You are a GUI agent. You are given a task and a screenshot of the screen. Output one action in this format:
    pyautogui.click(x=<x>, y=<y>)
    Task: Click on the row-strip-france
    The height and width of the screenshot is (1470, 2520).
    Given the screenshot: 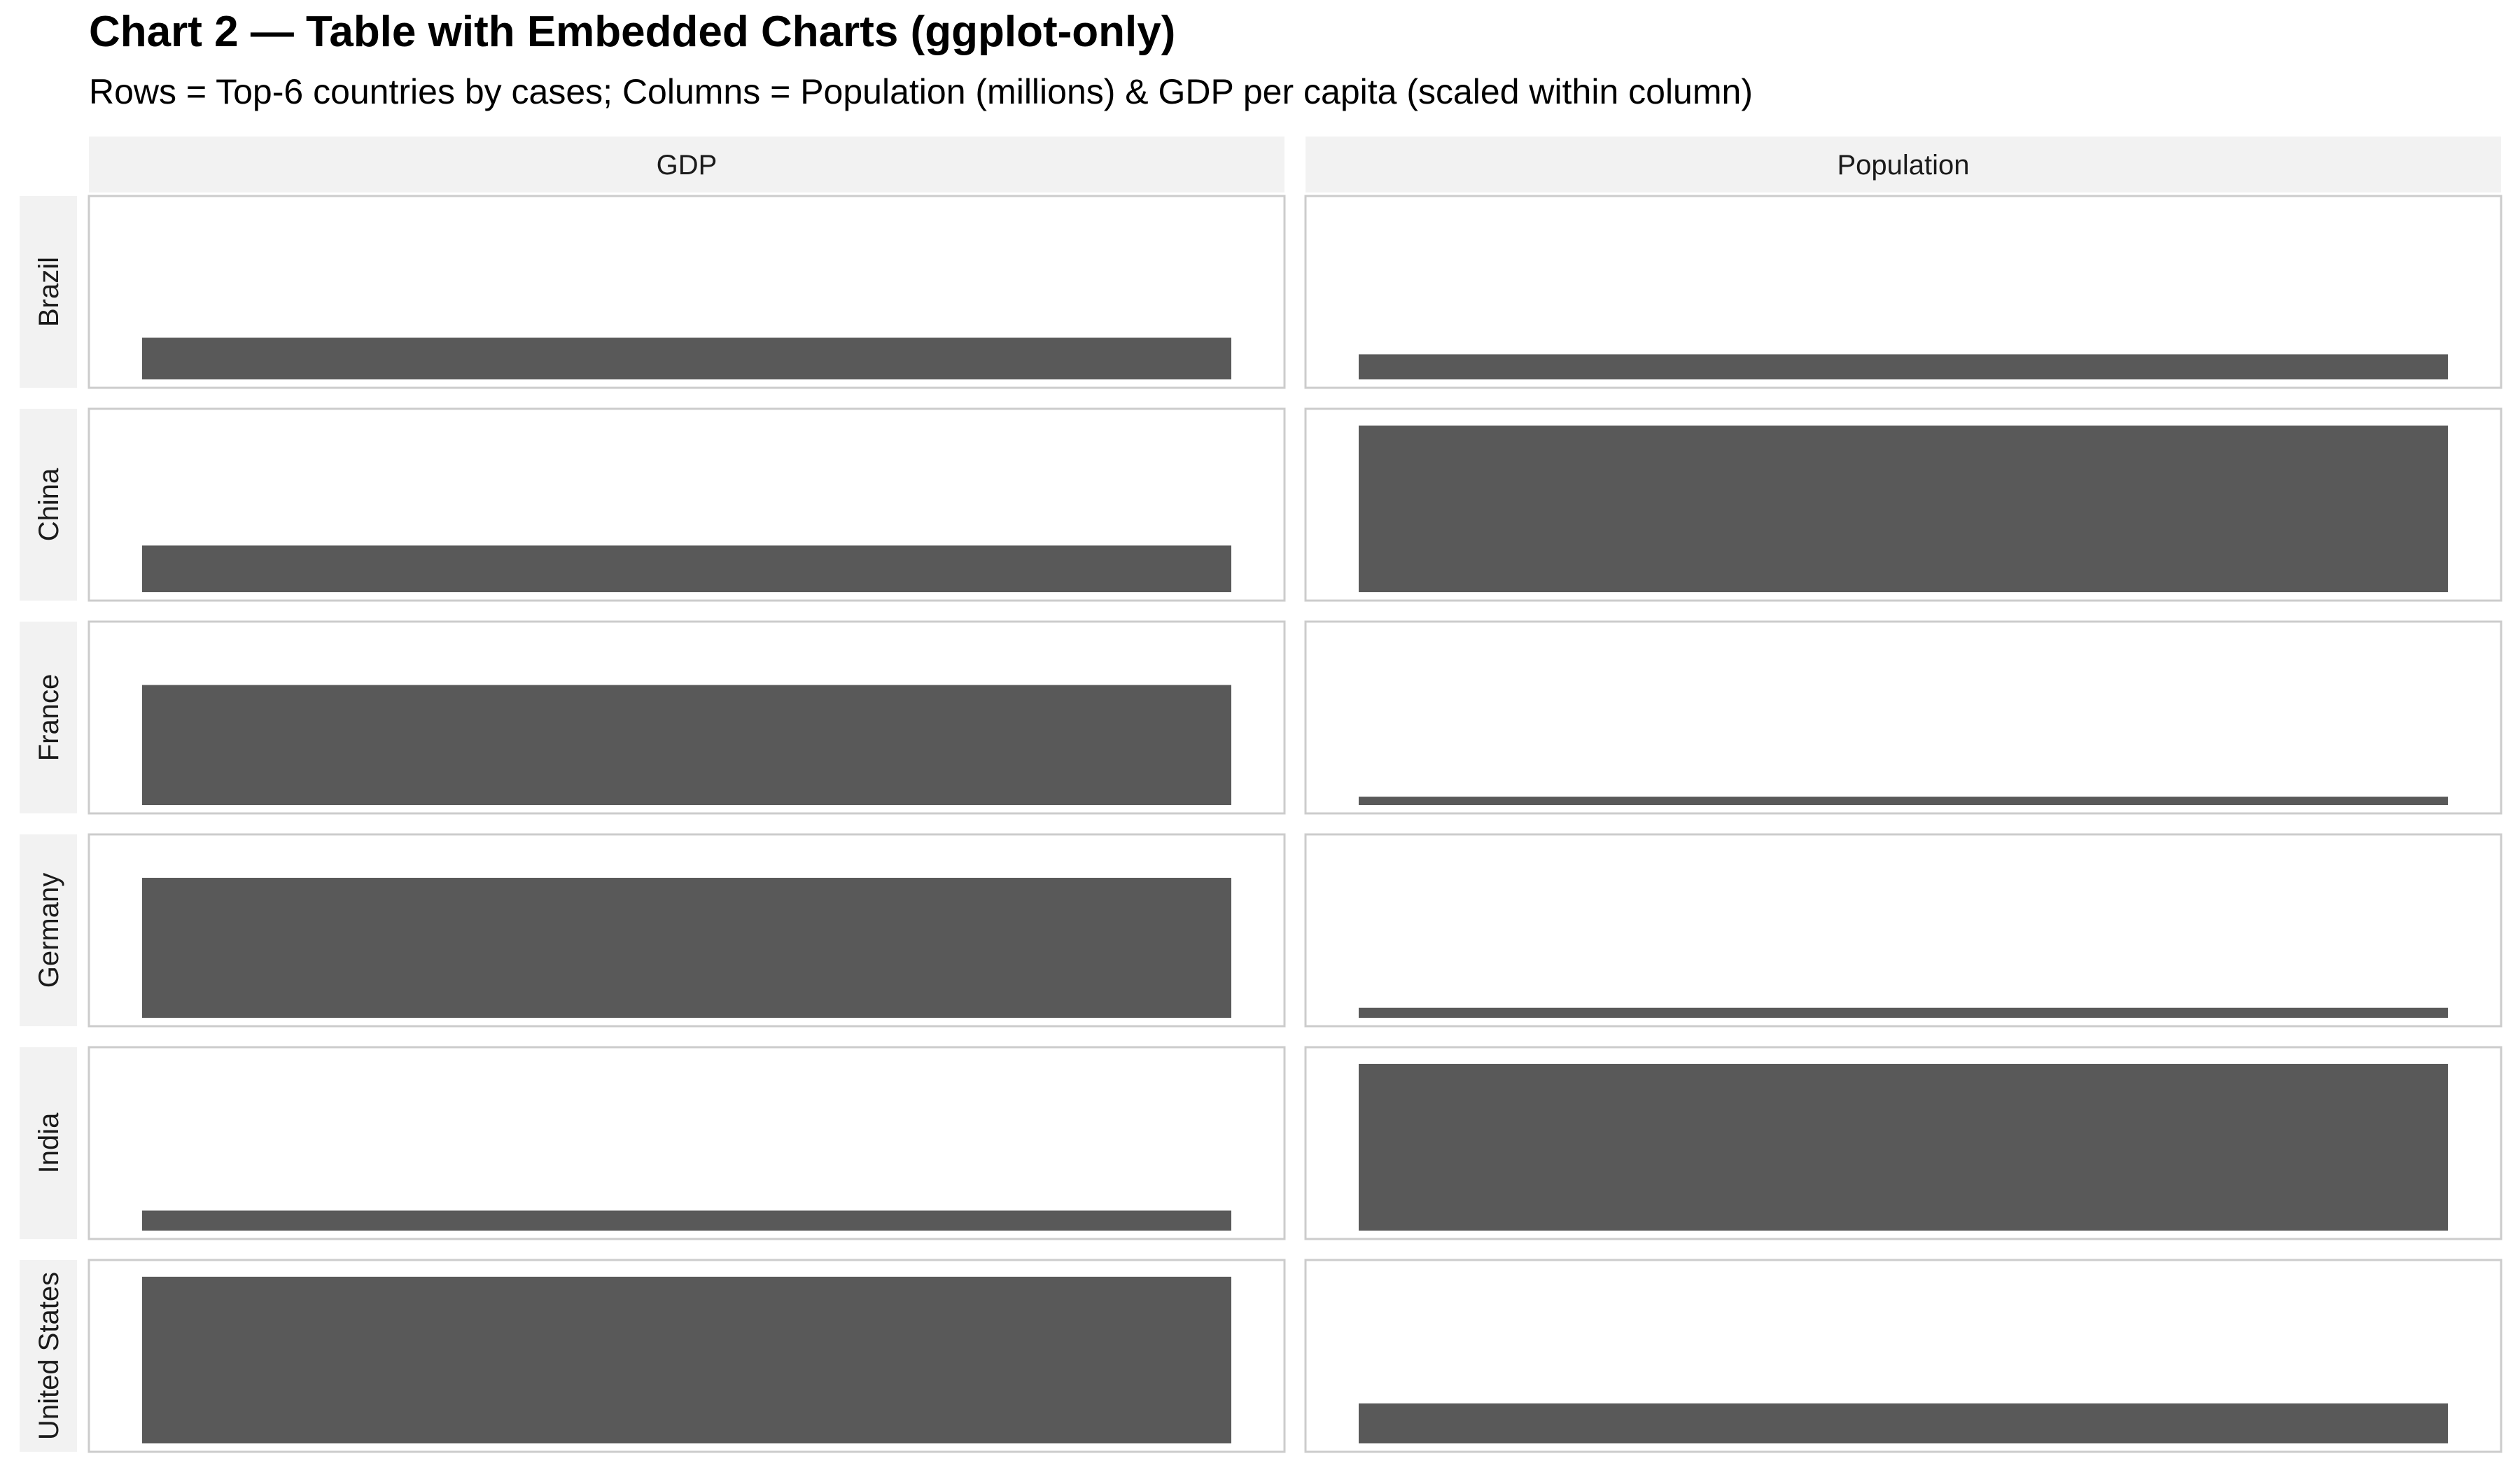 What is the action you would take?
    pyautogui.click(x=48, y=717)
    